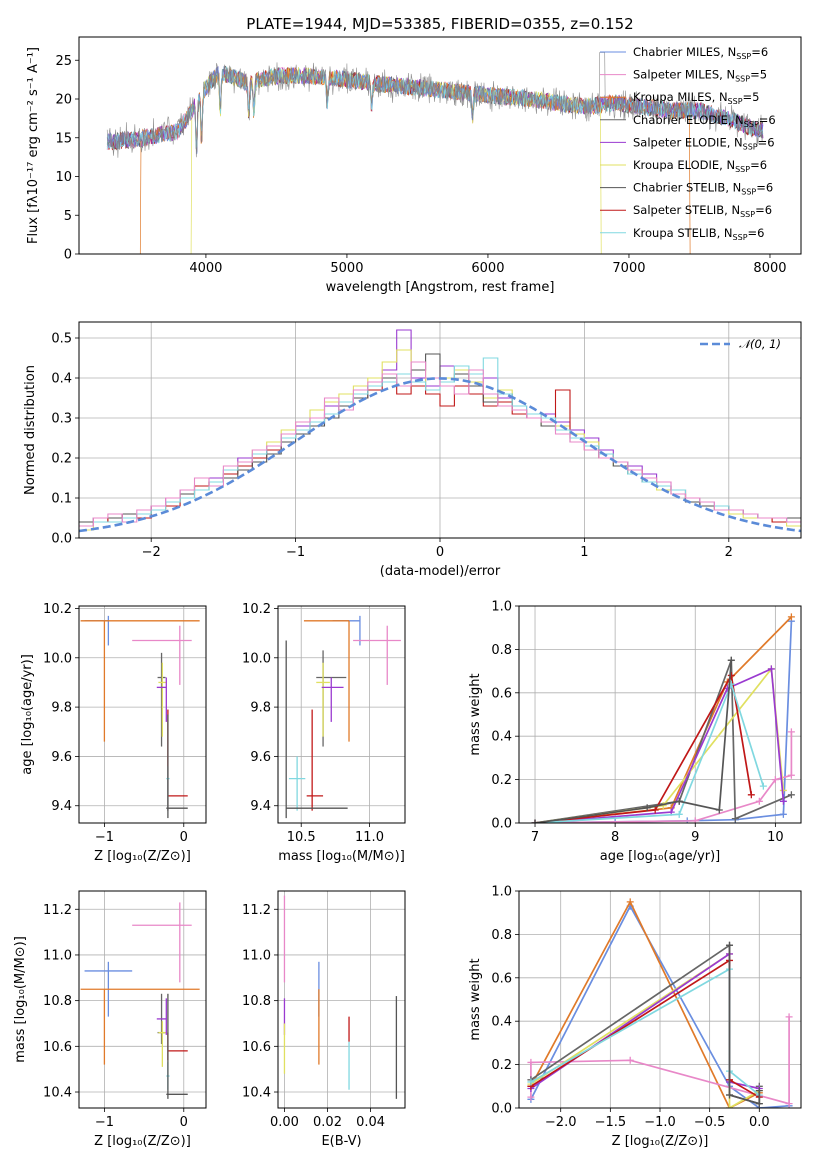 The width and height of the screenshot is (819, 1170). I want to click on x-axis-label: (data-model)/error, so click(440, 571).